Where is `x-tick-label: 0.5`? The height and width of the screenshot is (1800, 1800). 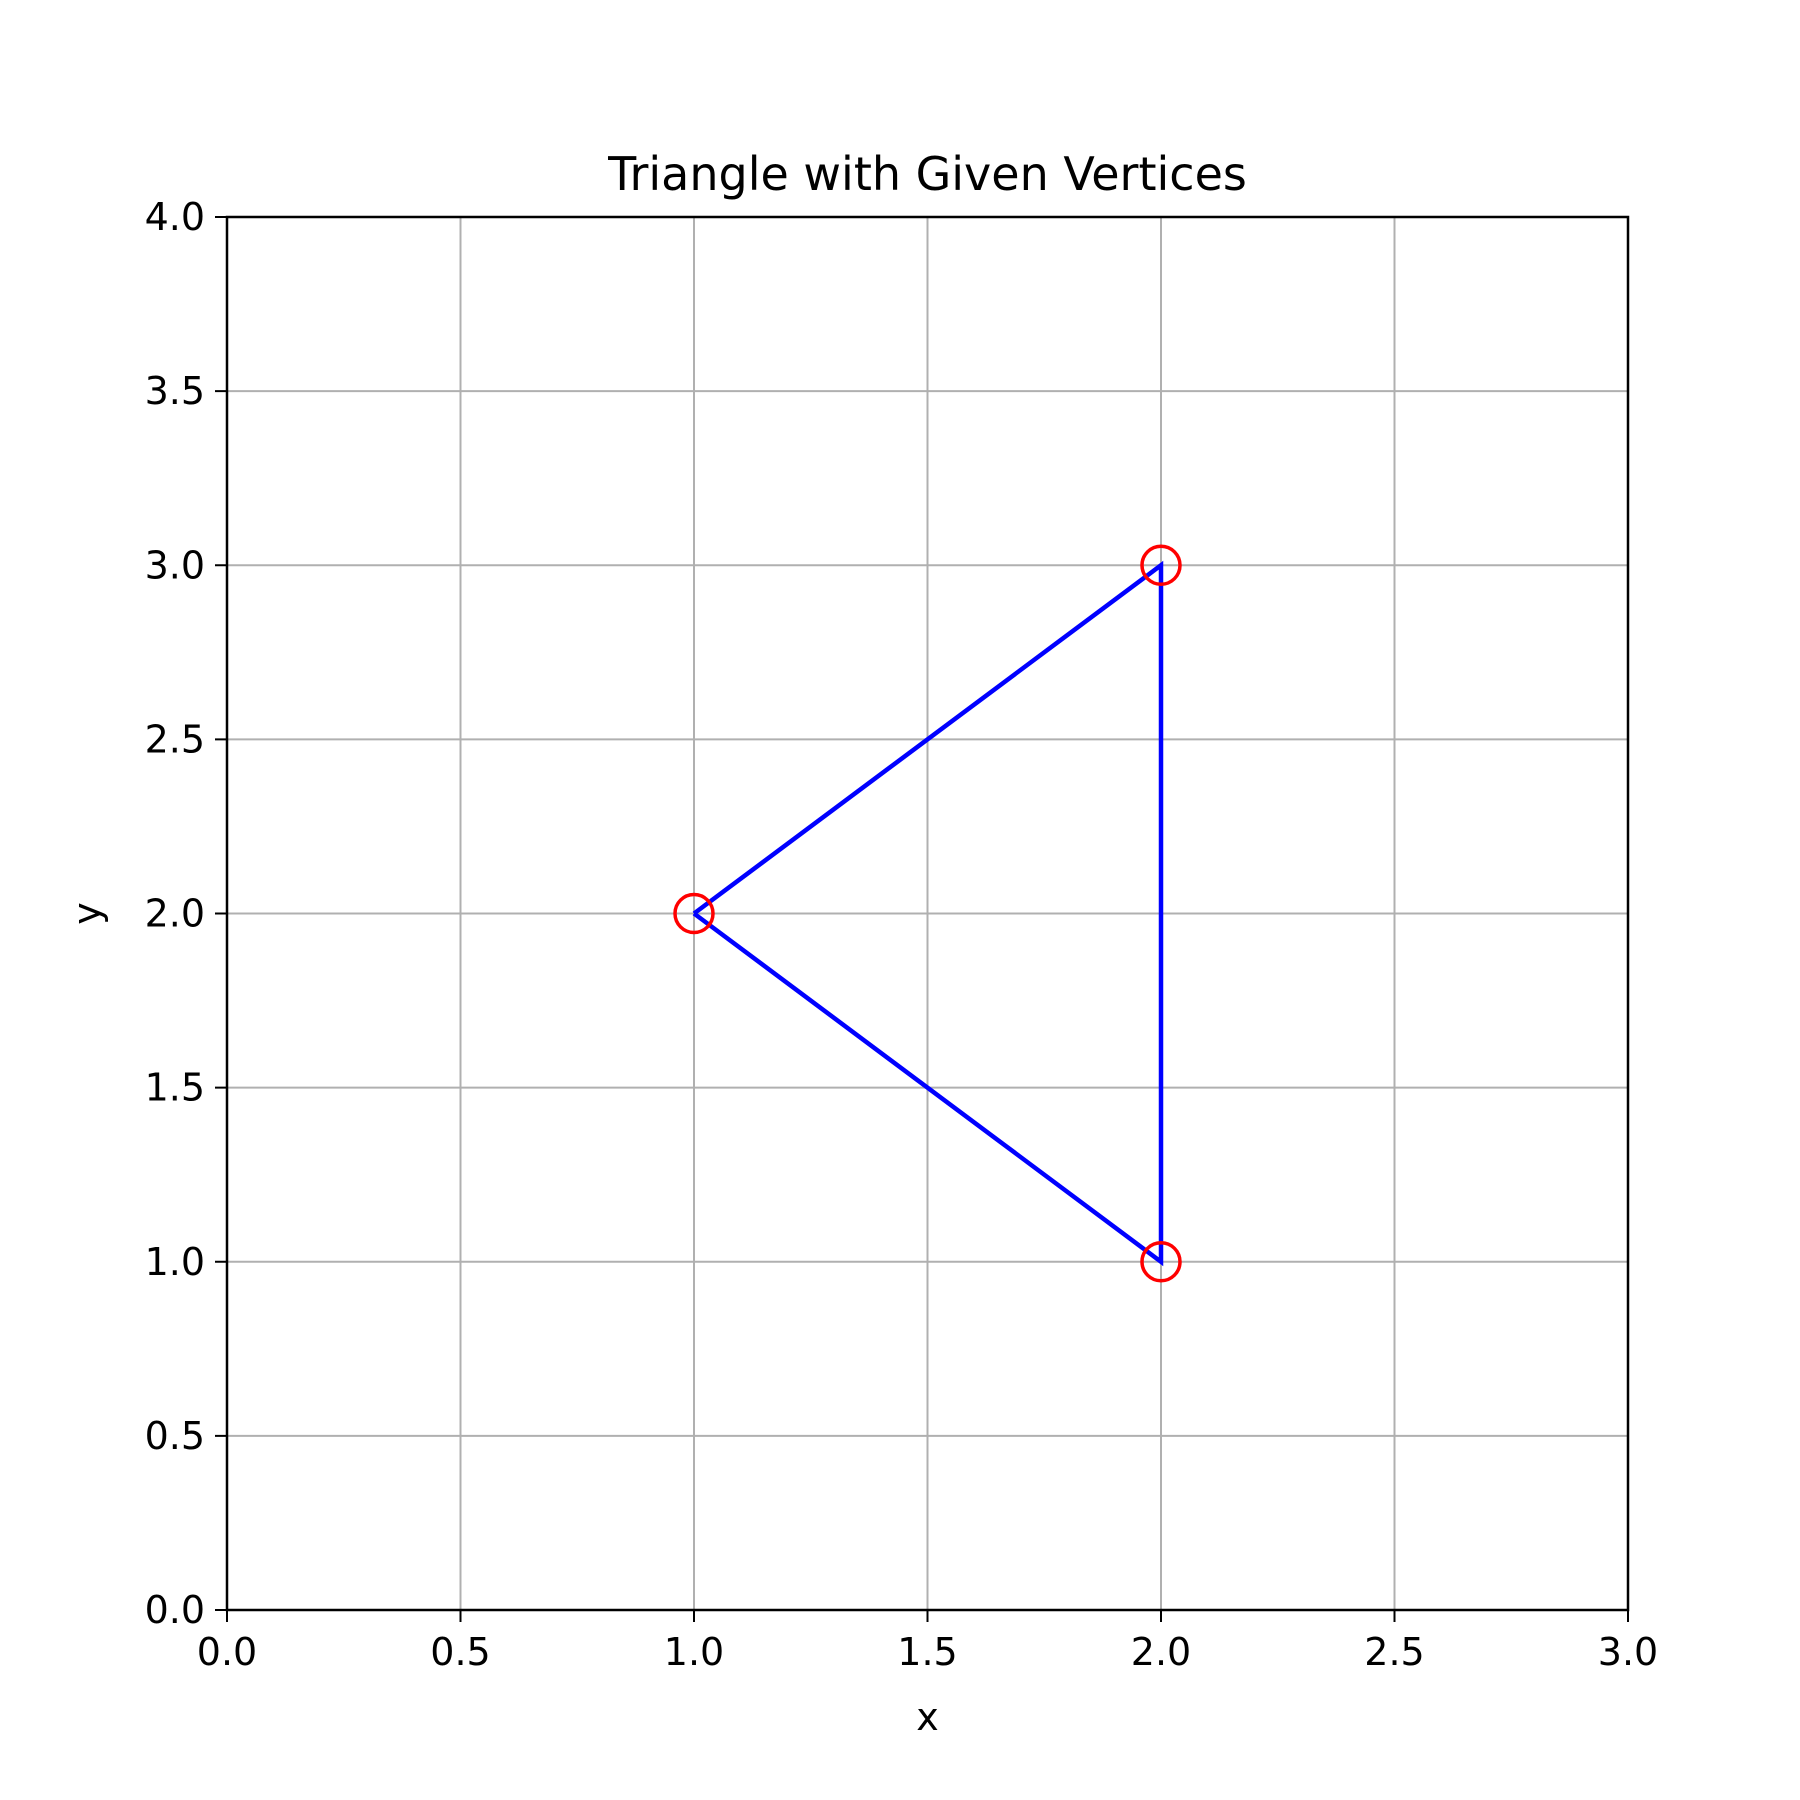 x-tick-label: 0.5 is located at coordinates (460, 1652).